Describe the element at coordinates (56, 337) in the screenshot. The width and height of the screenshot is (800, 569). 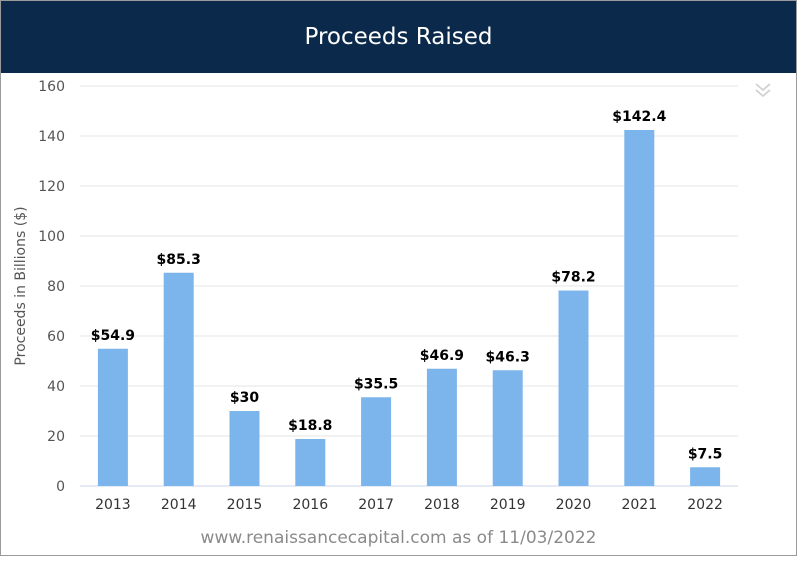
I see `y-tick-label: 60` at that location.